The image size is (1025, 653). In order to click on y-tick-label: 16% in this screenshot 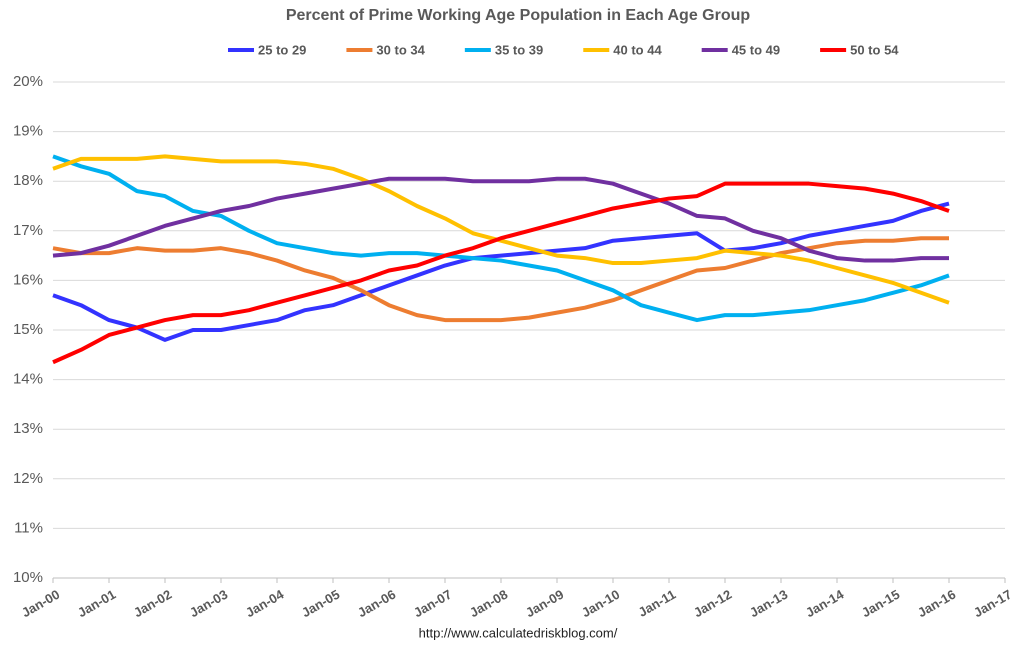, I will do `click(28, 279)`.